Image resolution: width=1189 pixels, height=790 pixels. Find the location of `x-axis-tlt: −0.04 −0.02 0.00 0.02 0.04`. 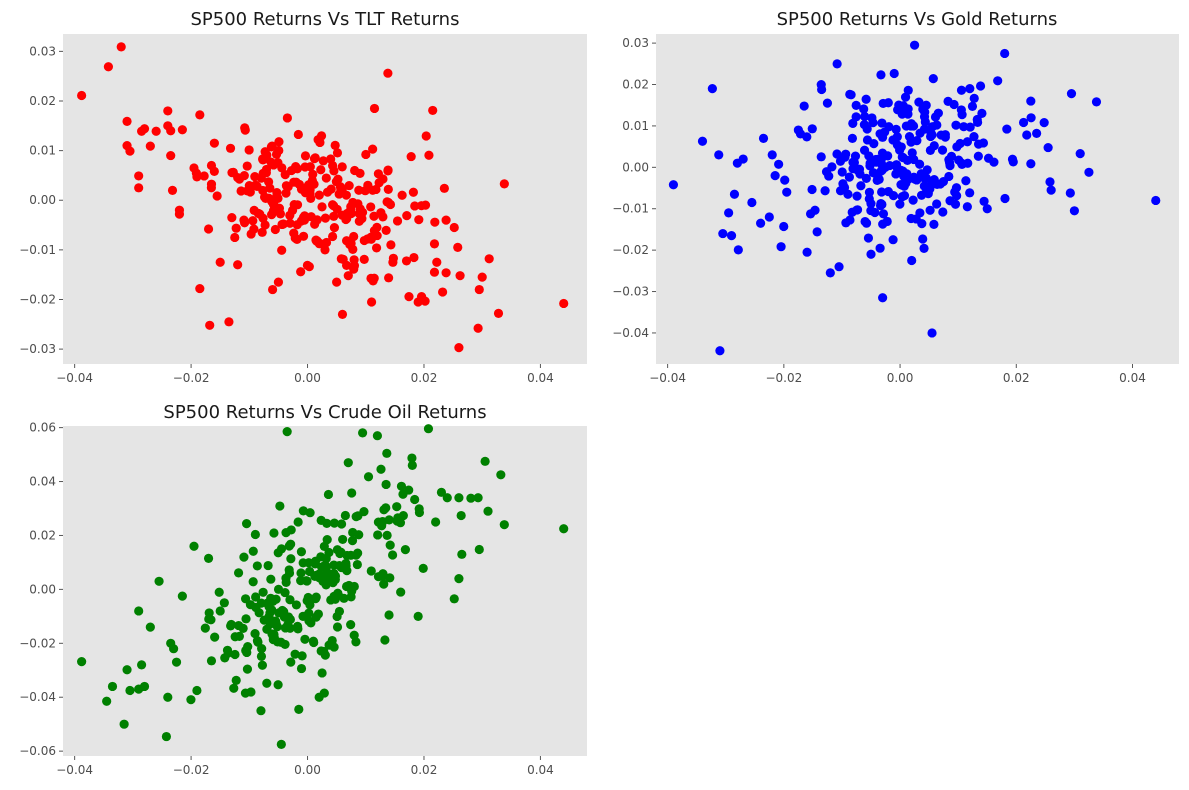

x-axis-tlt: −0.04 −0.02 0.00 0.02 0.04 is located at coordinates (305, 374).